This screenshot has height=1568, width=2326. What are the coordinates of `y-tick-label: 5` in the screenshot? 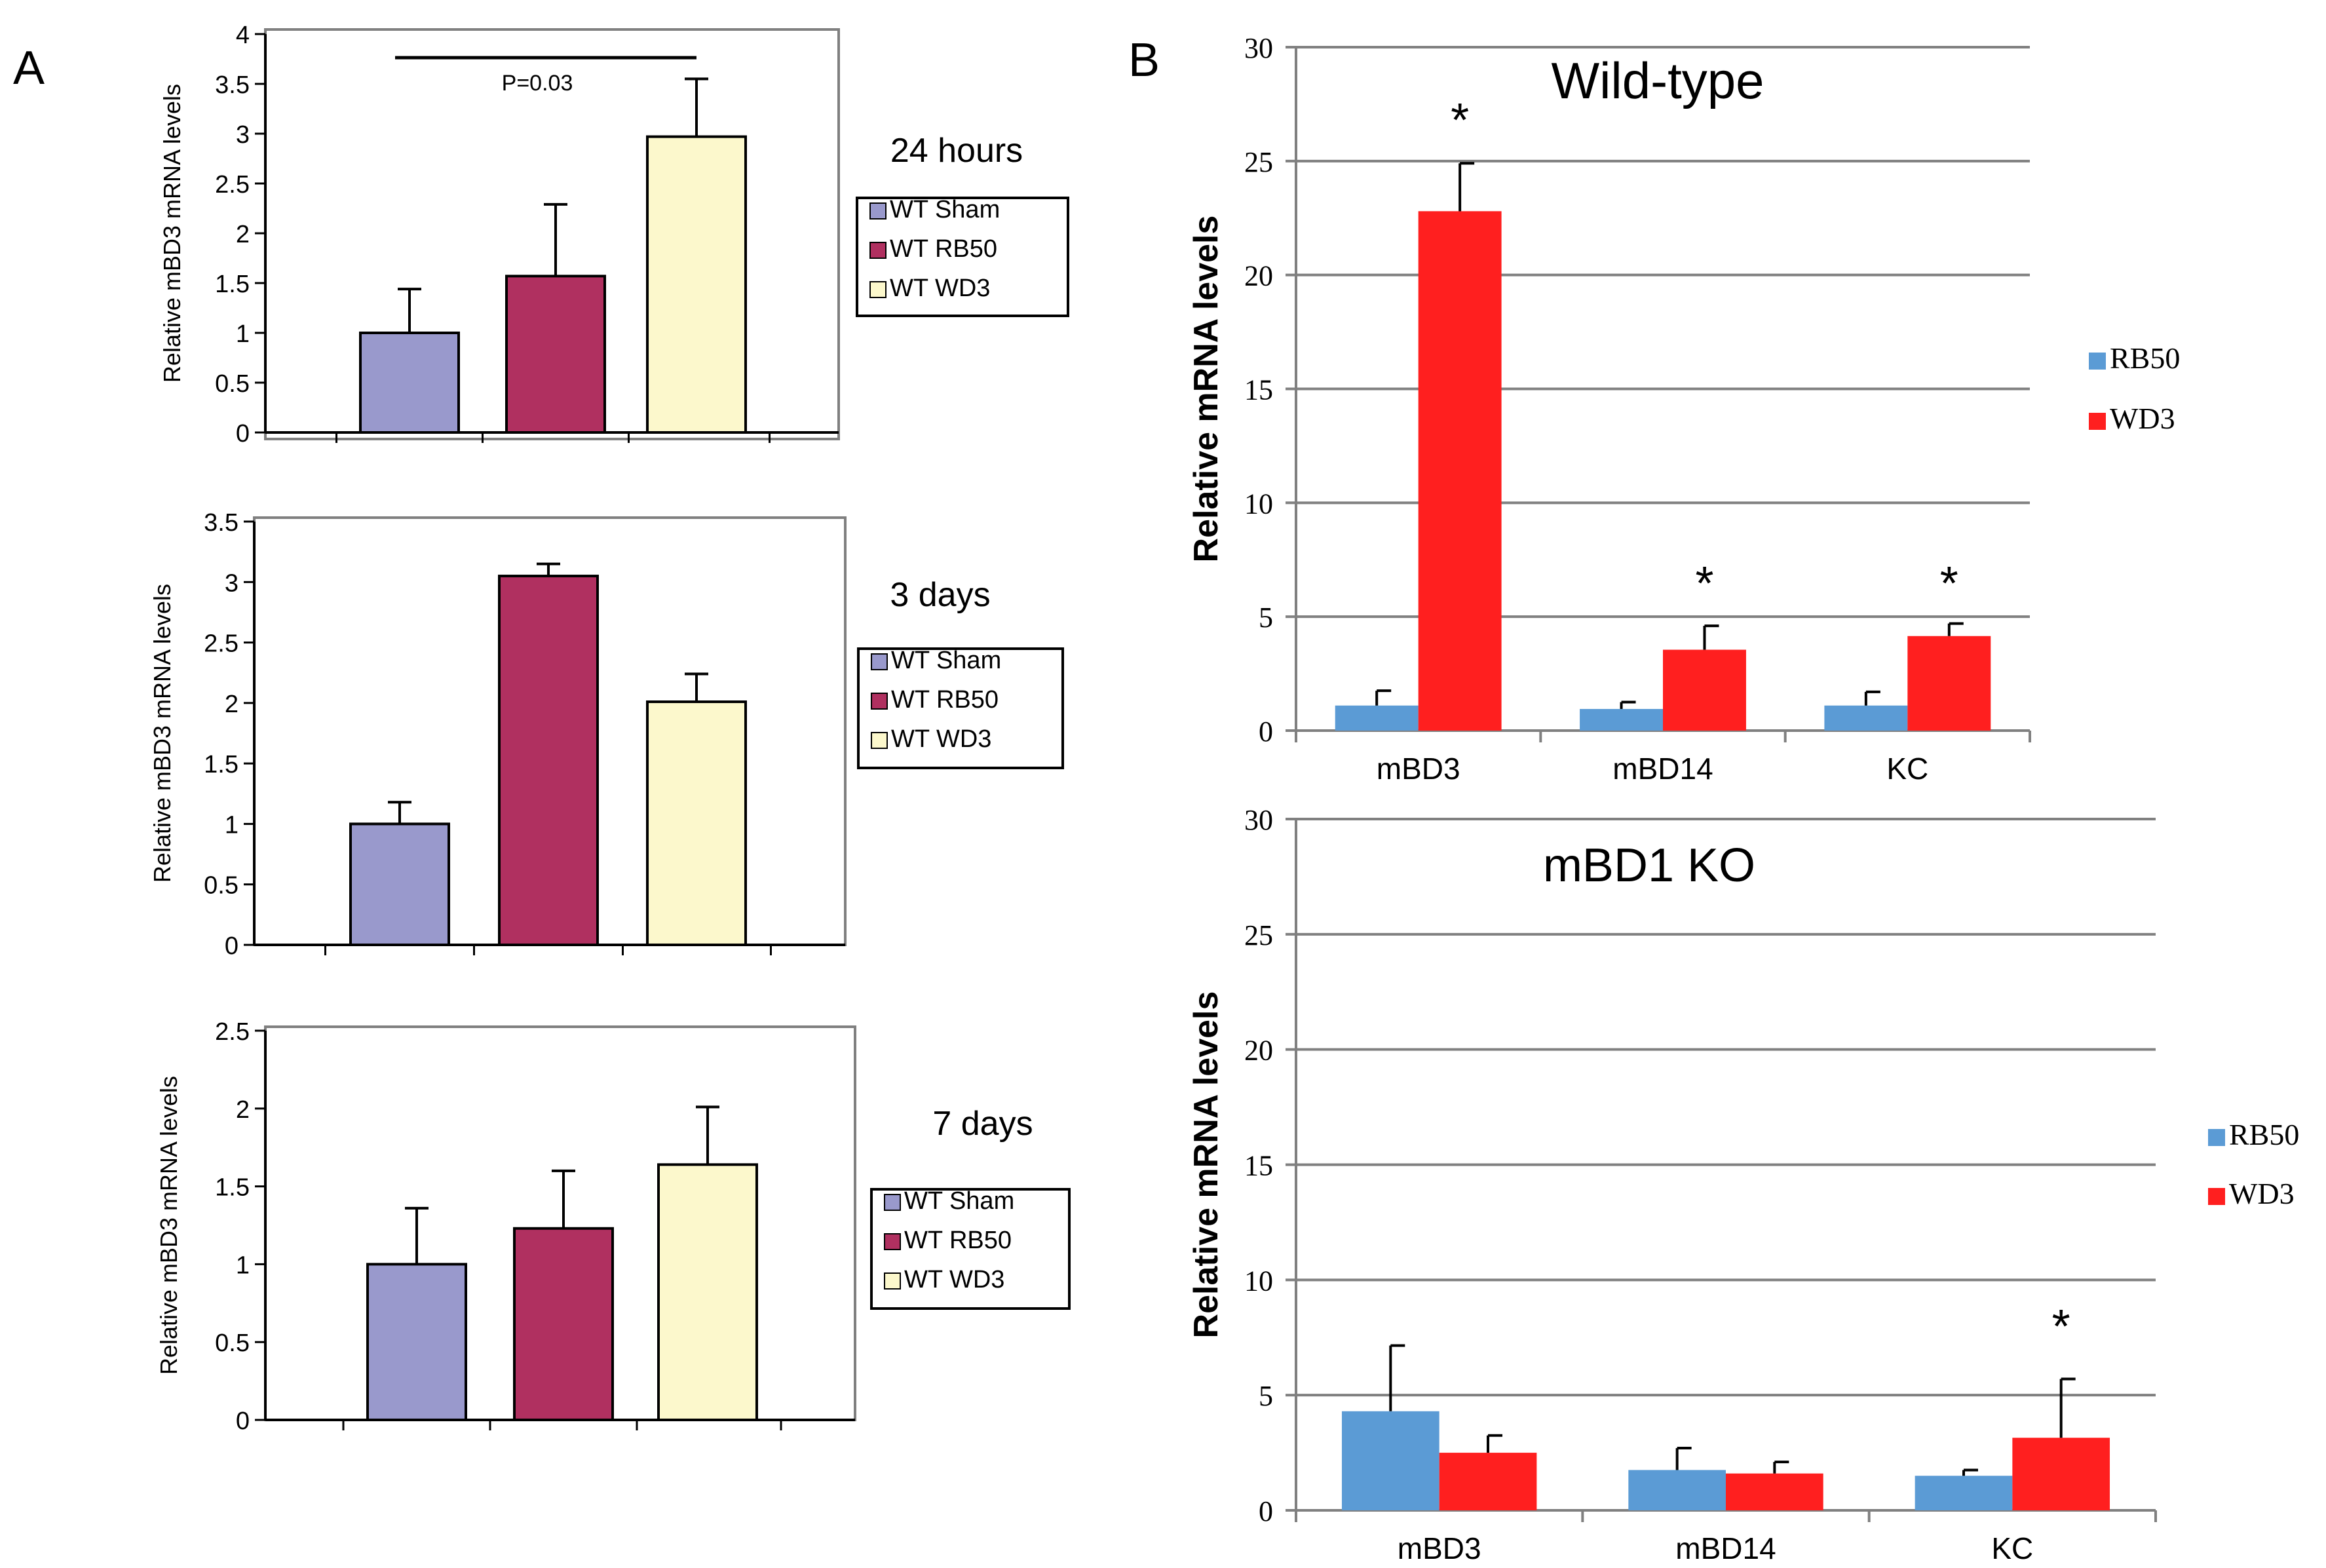 It's located at (1266, 618).